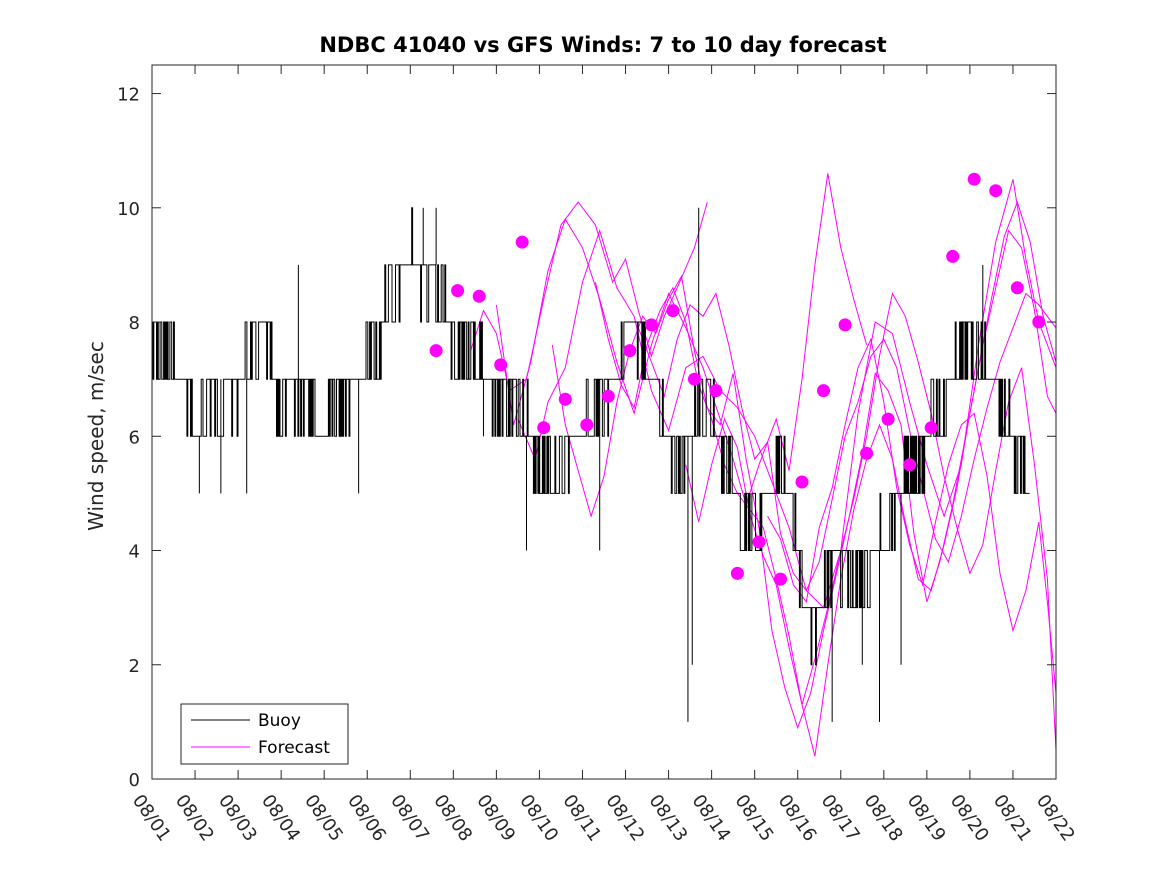  What do you see at coordinates (134, 437) in the screenshot?
I see `y-tick-label: 6` at bounding box center [134, 437].